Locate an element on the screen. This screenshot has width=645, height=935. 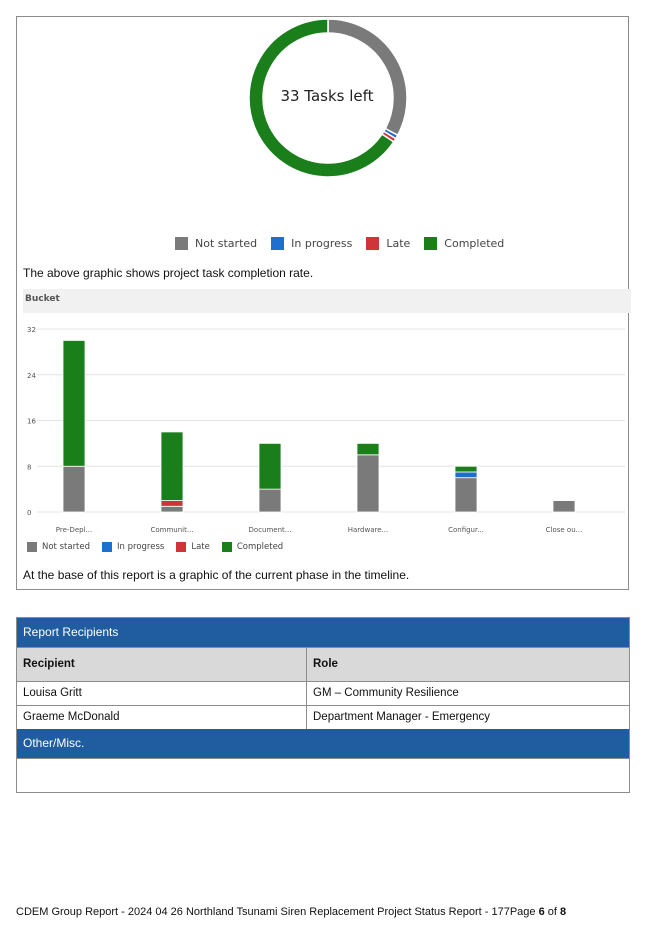
column-header-role: Role is located at coordinates (325, 664).